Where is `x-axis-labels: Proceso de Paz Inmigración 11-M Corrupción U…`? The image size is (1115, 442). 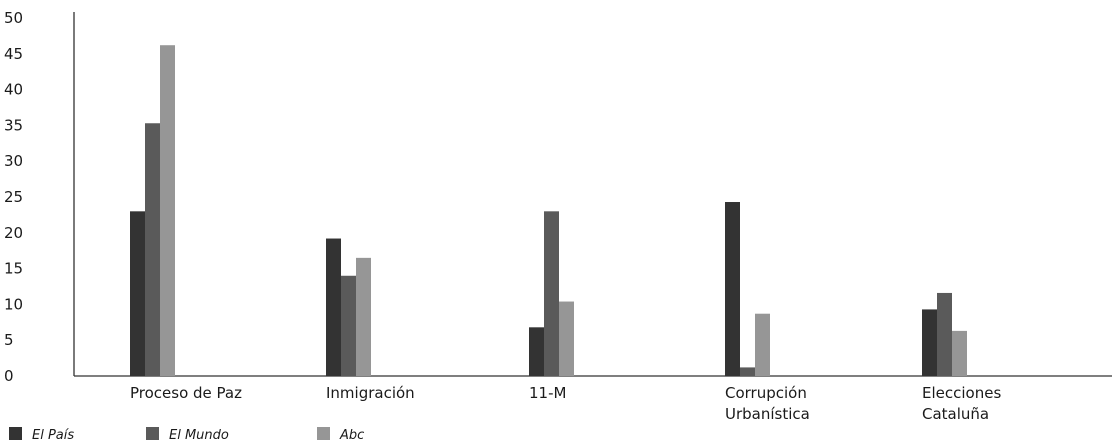
x-axis-labels: Proceso de Paz Inmigración 11-M Corrupción U… is located at coordinates (565, 403).